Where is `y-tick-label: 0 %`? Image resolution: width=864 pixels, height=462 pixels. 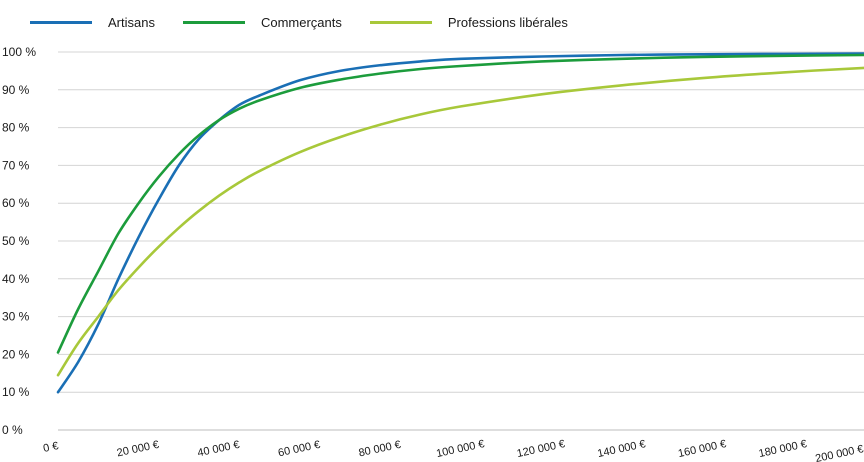
y-tick-label: 0 % is located at coordinates (12, 430).